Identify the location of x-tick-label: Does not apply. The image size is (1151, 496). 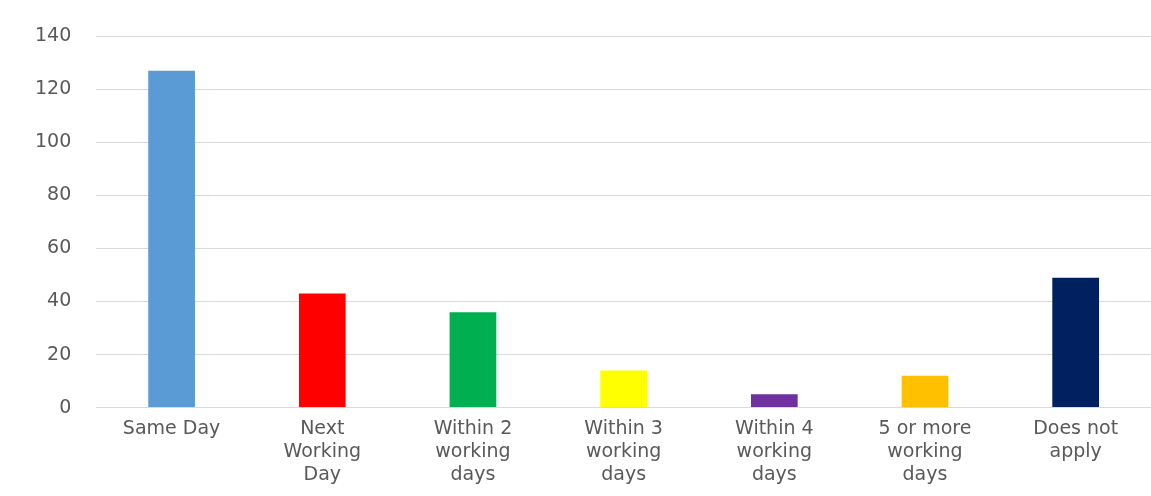
(1076, 438).